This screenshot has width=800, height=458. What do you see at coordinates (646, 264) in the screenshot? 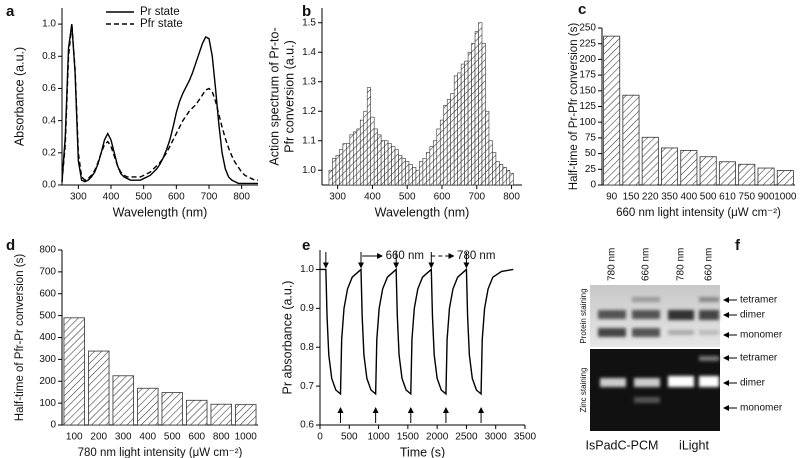
I see `lane-label: 660 nm` at bounding box center [646, 264].